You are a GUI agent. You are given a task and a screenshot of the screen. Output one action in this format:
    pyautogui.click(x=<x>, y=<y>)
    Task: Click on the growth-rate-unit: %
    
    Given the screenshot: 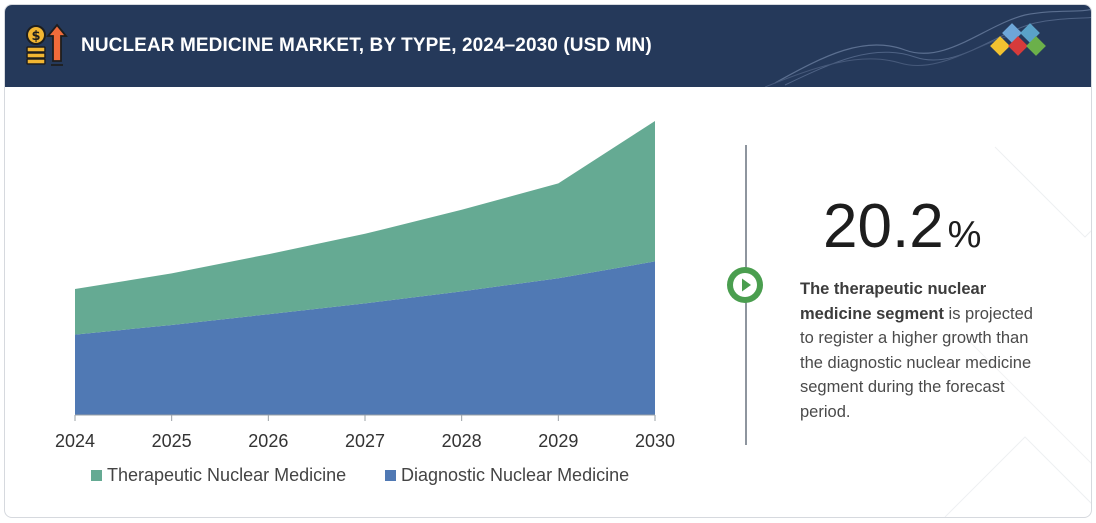 What is the action you would take?
    pyautogui.click(x=964, y=235)
    